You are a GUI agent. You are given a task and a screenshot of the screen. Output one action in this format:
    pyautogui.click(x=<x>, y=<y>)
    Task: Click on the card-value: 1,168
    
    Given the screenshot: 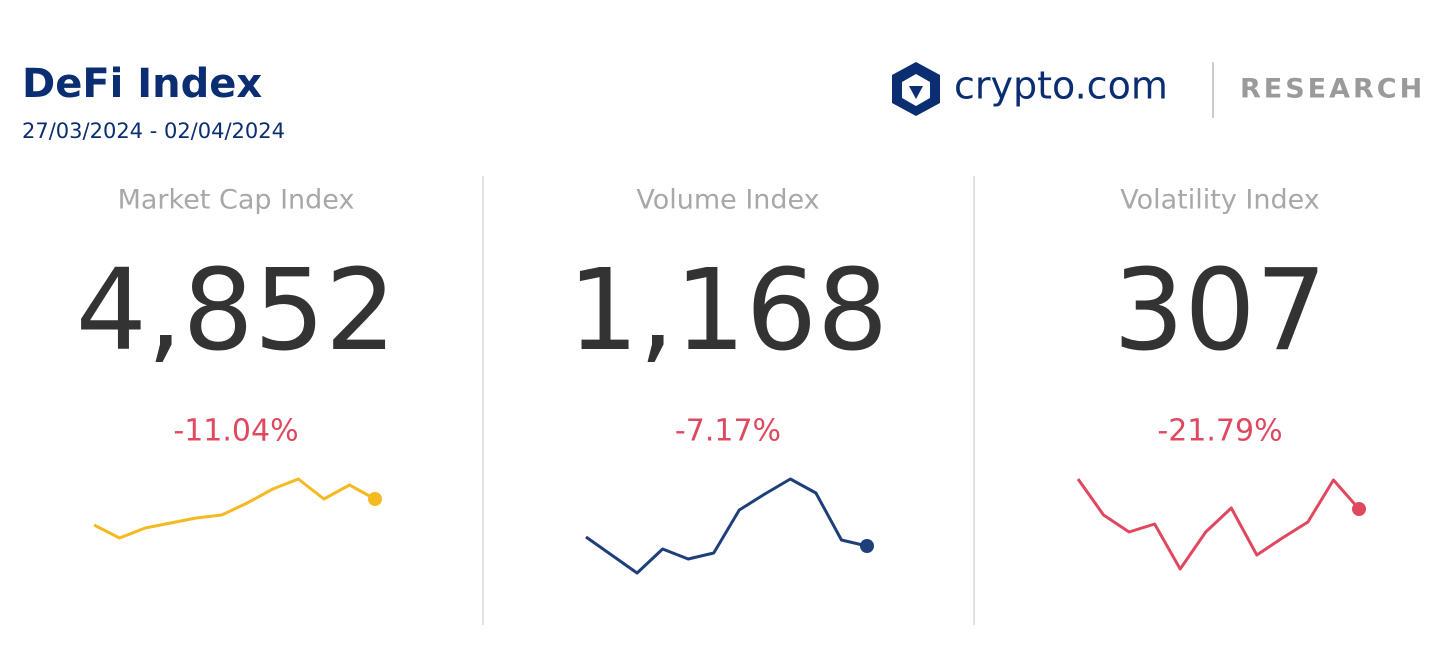 What is the action you would take?
    pyautogui.click(x=728, y=311)
    